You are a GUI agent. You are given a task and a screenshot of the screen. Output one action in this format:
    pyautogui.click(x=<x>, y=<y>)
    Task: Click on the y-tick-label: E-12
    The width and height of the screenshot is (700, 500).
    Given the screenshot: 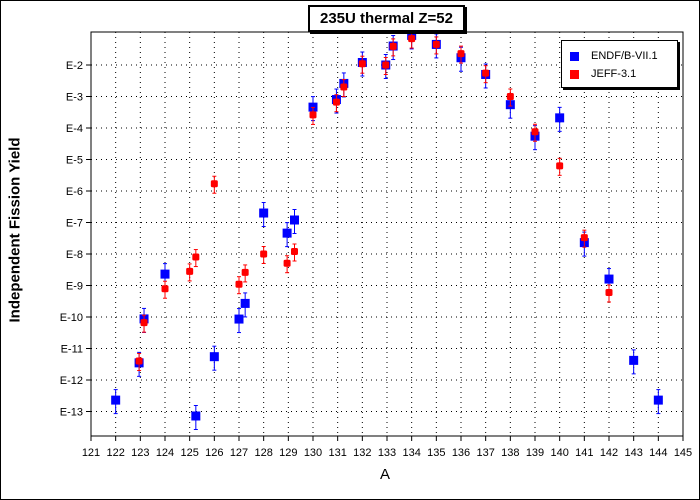 What is the action you would take?
    pyautogui.click(x=71, y=381)
    